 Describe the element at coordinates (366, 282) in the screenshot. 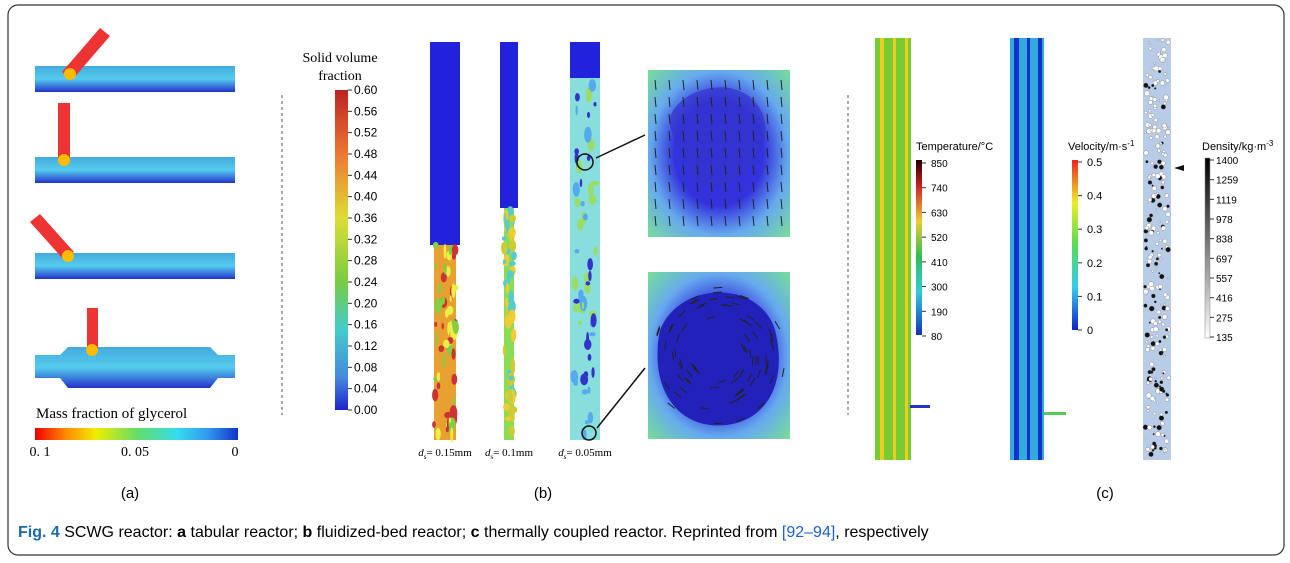

I see `tick-label: 0.24` at that location.